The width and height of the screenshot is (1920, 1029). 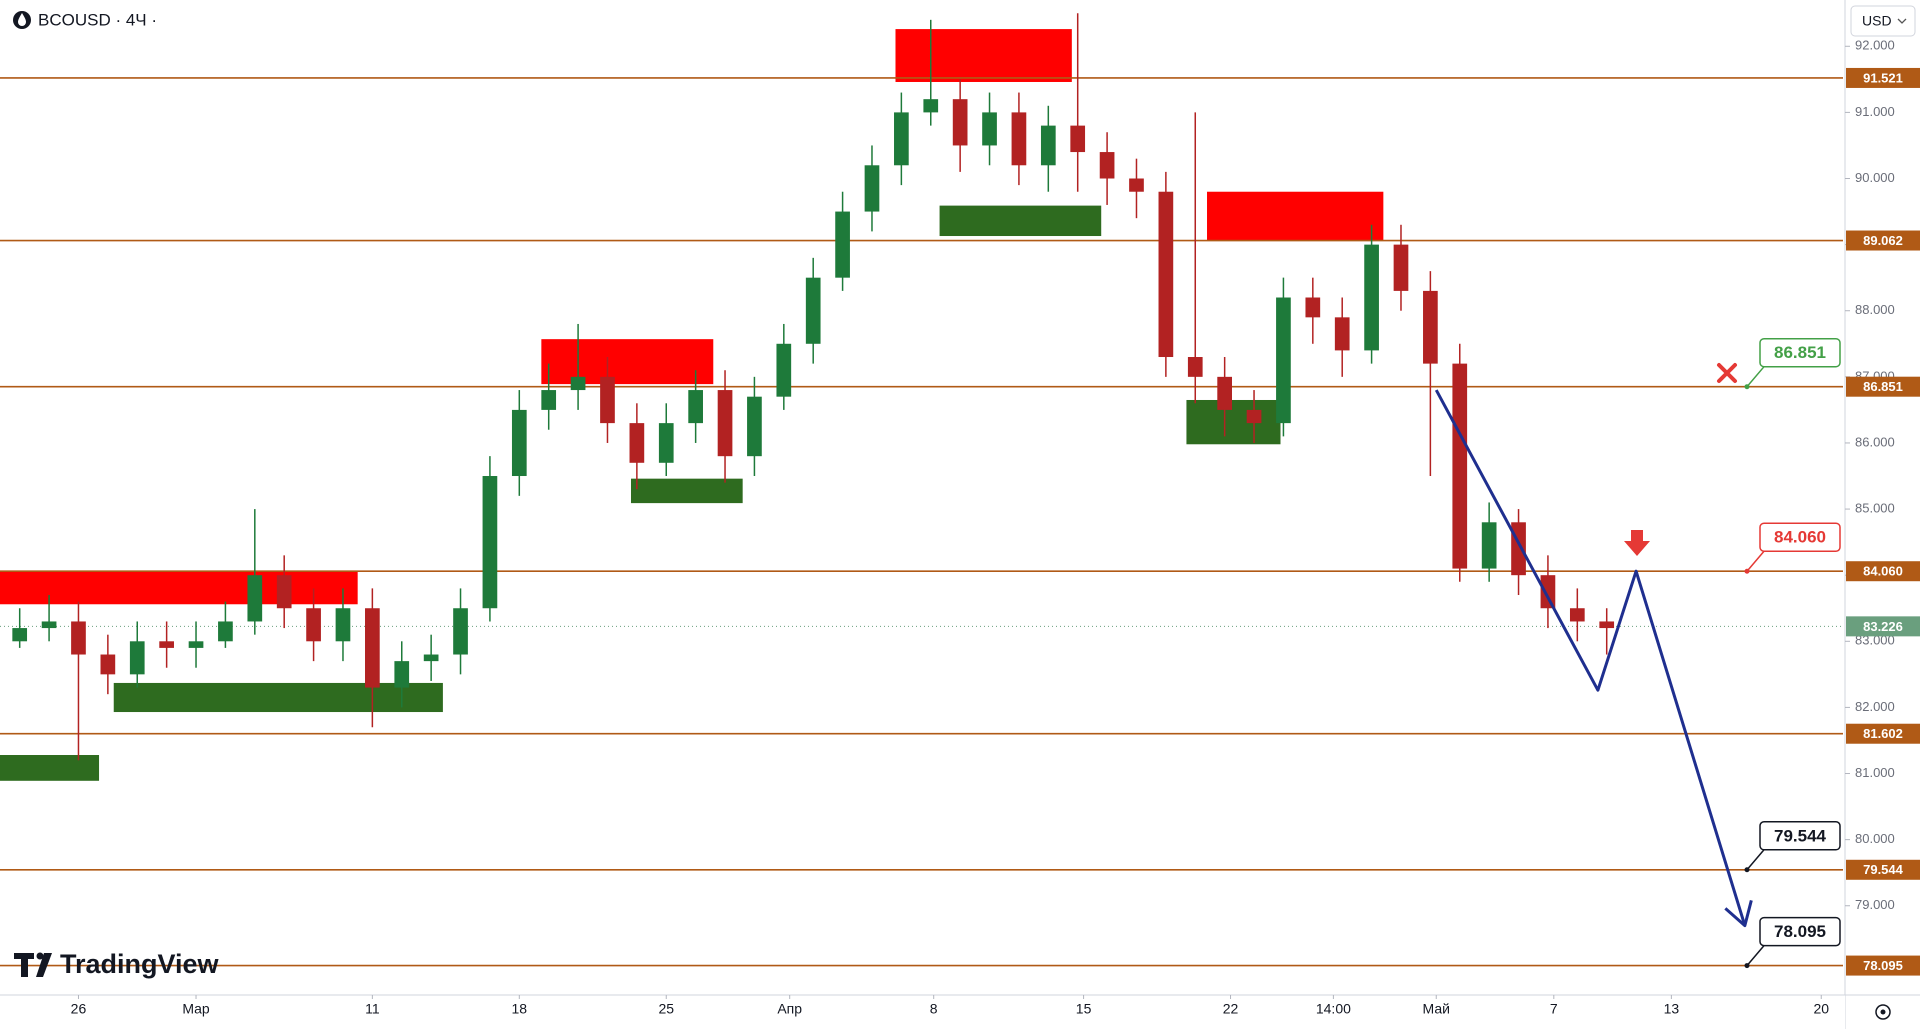 What do you see at coordinates (1883, 1012) in the screenshot?
I see `settings-button` at bounding box center [1883, 1012].